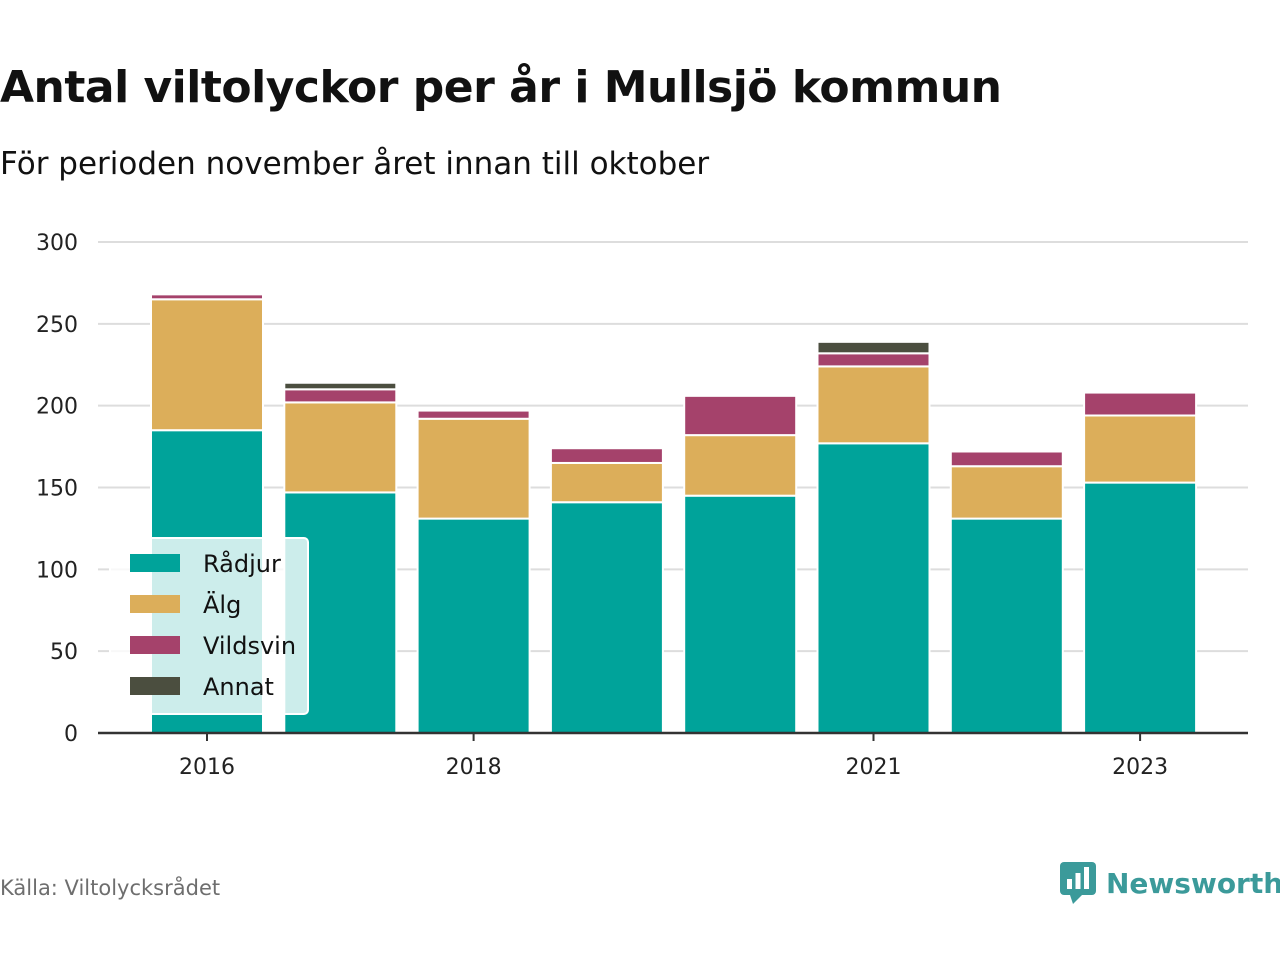 This screenshot has width=1280, height=960. I want to click on brand-name: Newsworthy, so click(1193, 883).